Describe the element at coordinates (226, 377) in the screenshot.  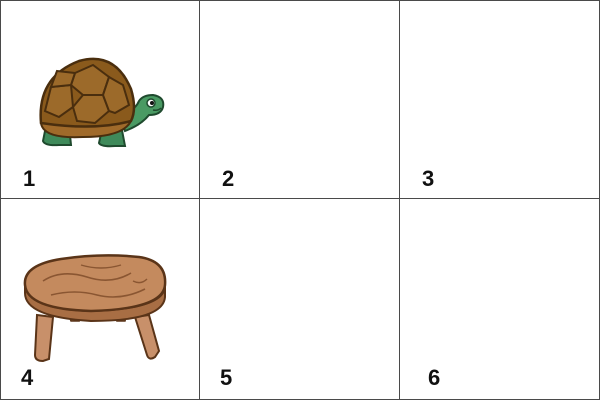
I see `cell-number: 5` at that location.